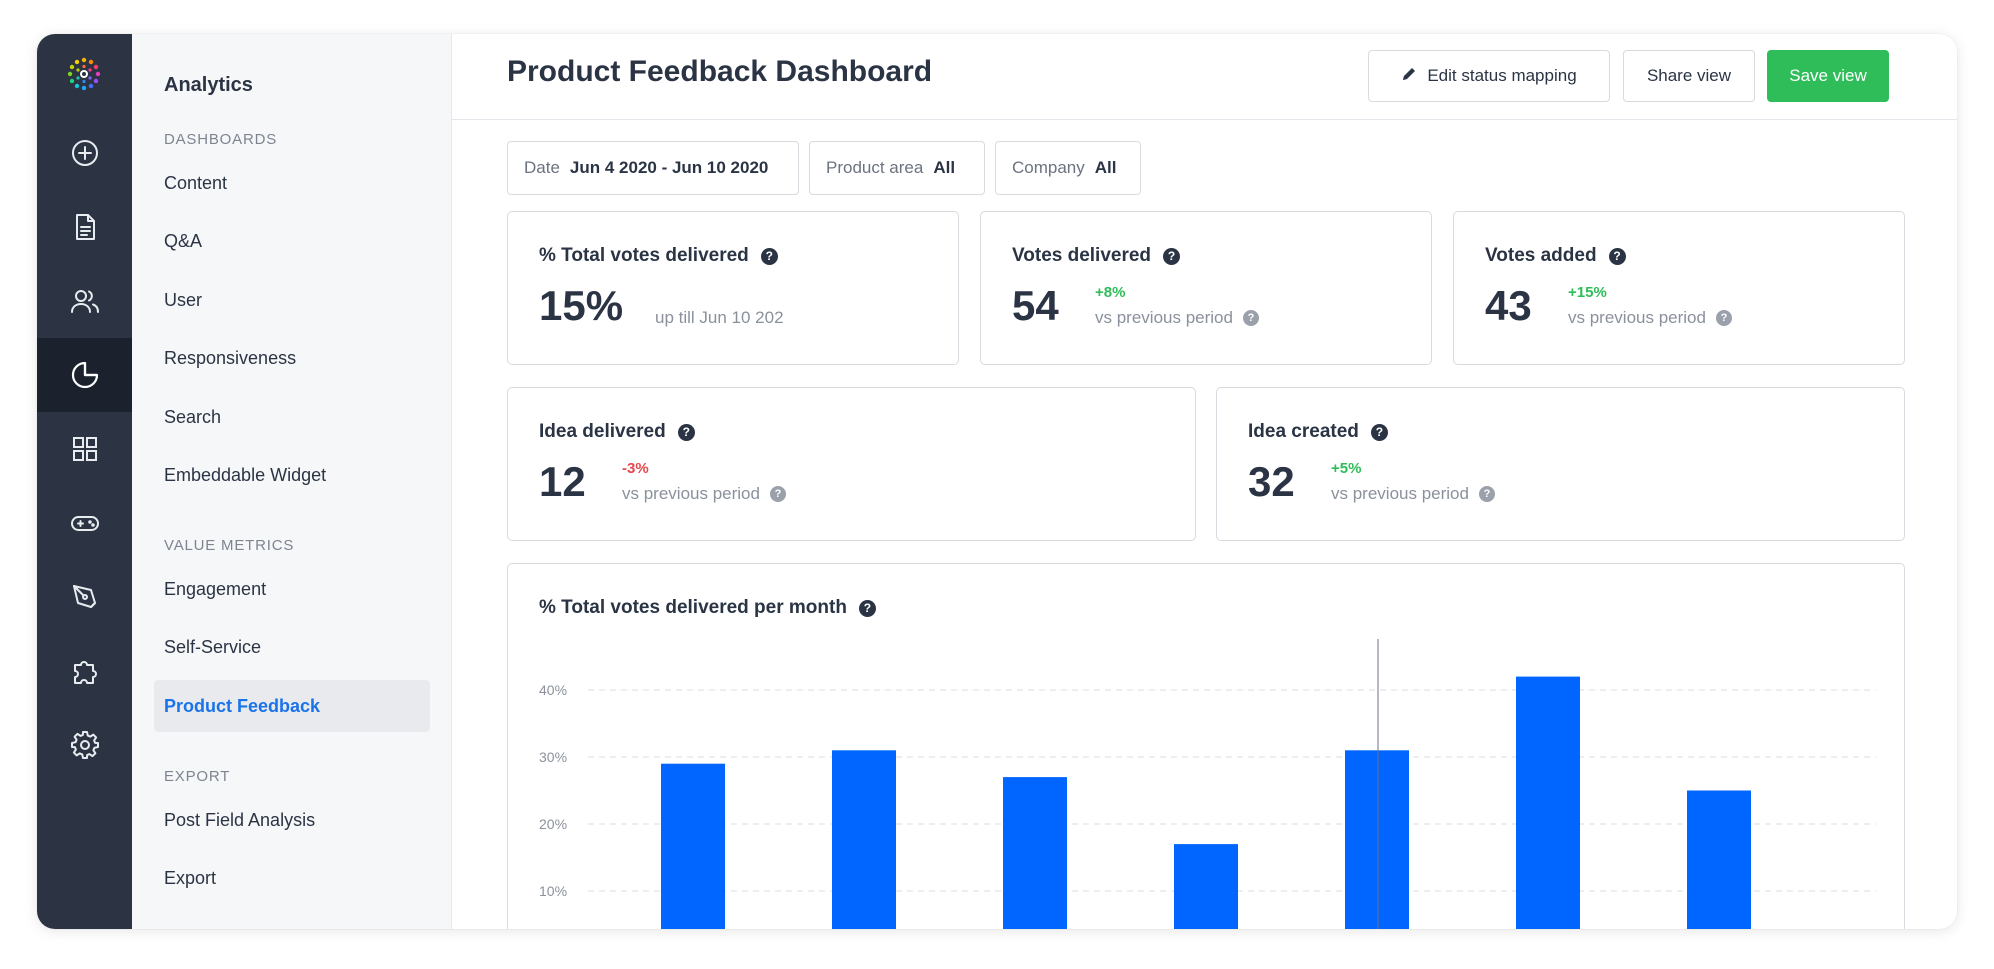 This screenshot has height=969, width=1994. I want to click on logo-icon, so click(84, 74).